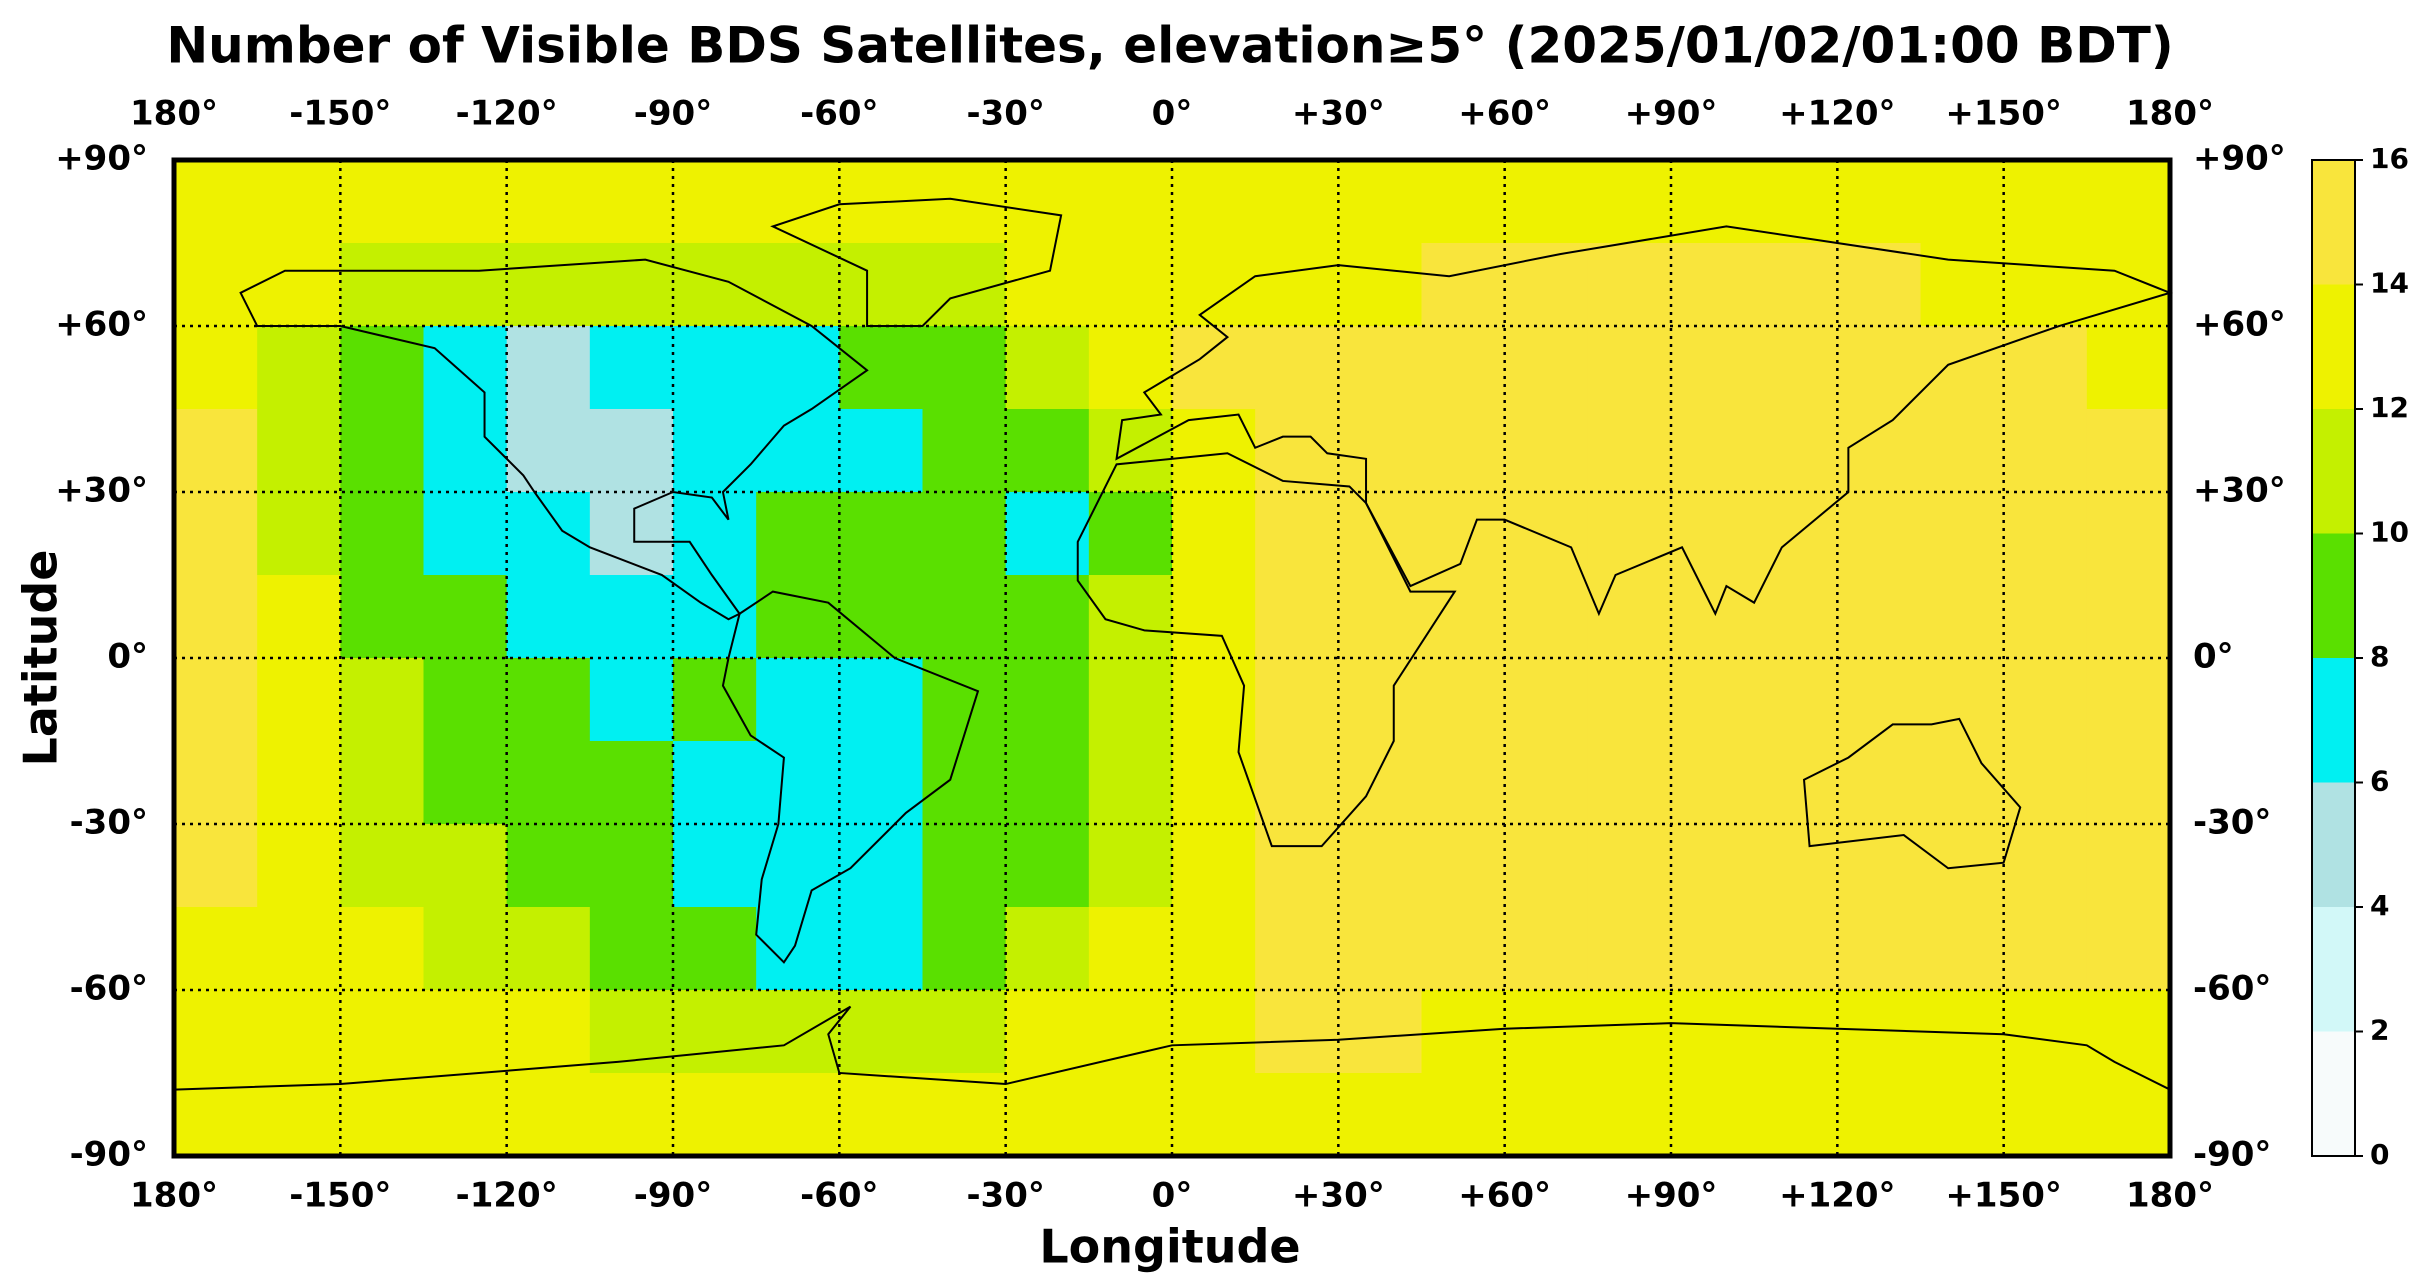 The image size is (2413, 1284). What do you see at coordinates (2379, 781) in the screenshot?
I see `colorbar-tick-label: 6` at bounding box center [2379, 781].